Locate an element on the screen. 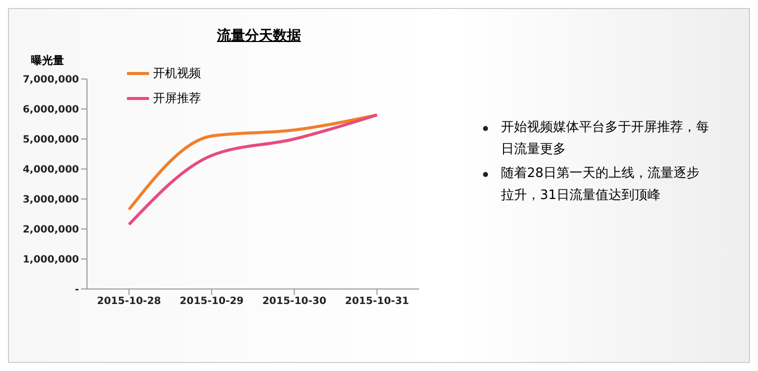 Image resolution: width=758 pixels, height=371 pixels. y-tick-label: 7,000,000 is located at coordinates (51, 80).